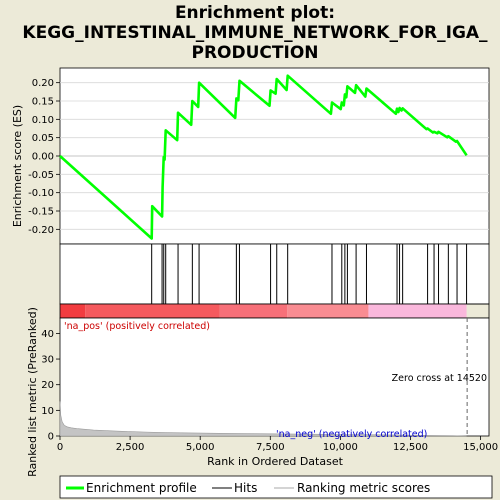 The height and width of the screenshot is (500, 500). Describe the element at coordinates (255, 53) in the screenshot. I see `chart-title-line-3: PRODUCTION` at that location.